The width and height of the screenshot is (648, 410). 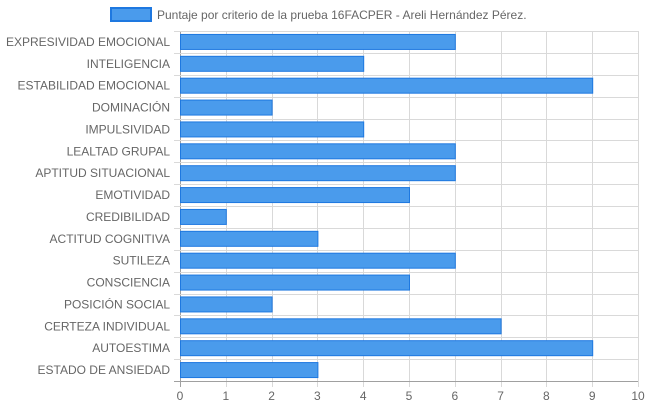 I want to click on category-label: EXPRESIVIDAD EMOCIONAL, so click(x=88, y=42).